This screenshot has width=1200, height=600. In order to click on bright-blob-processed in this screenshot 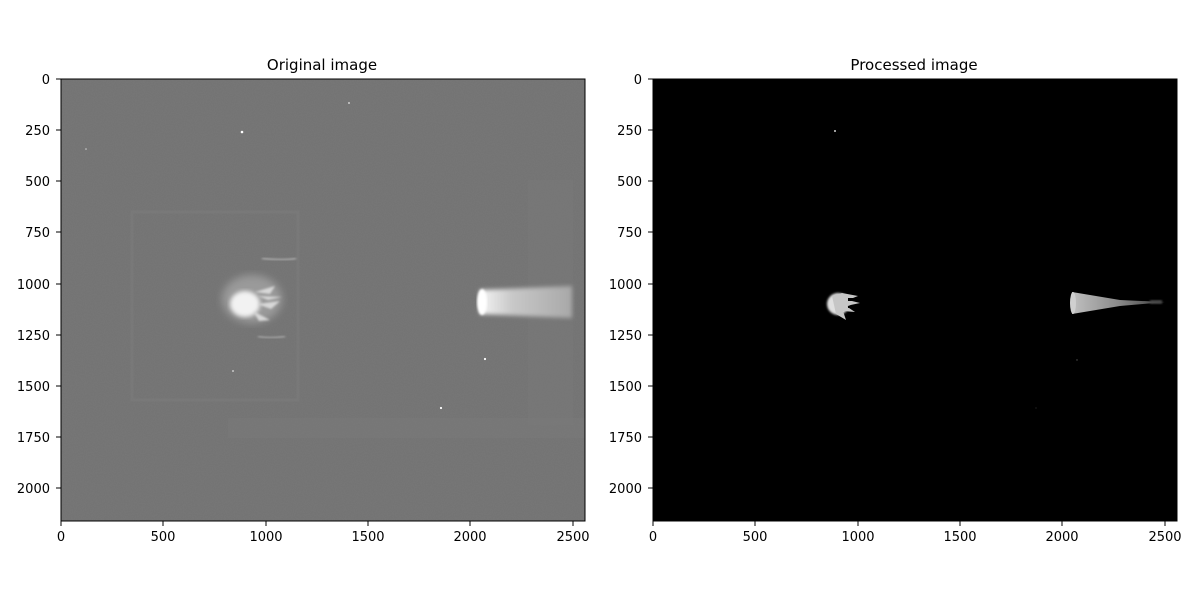, I will do `click(843, 306)`.